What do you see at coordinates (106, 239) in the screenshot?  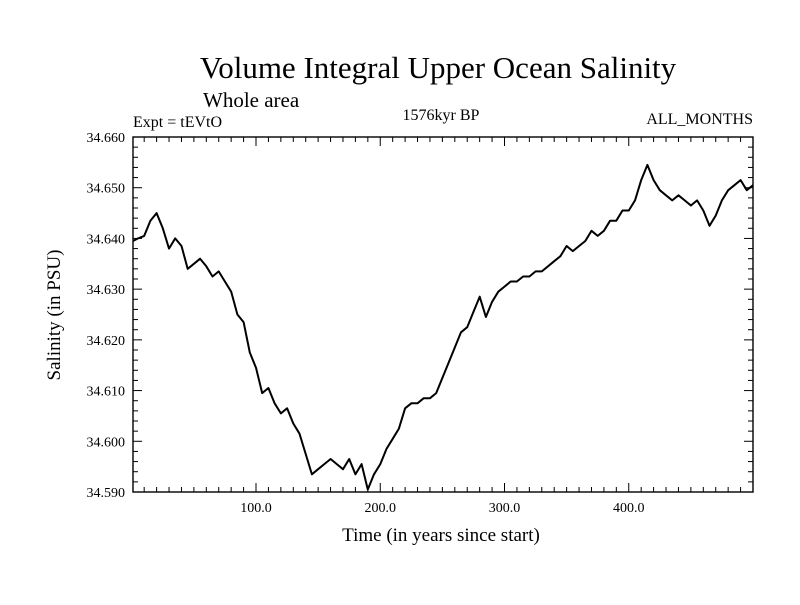 I see `y-tick-label: 34.640` at bounding box center [106, 239].